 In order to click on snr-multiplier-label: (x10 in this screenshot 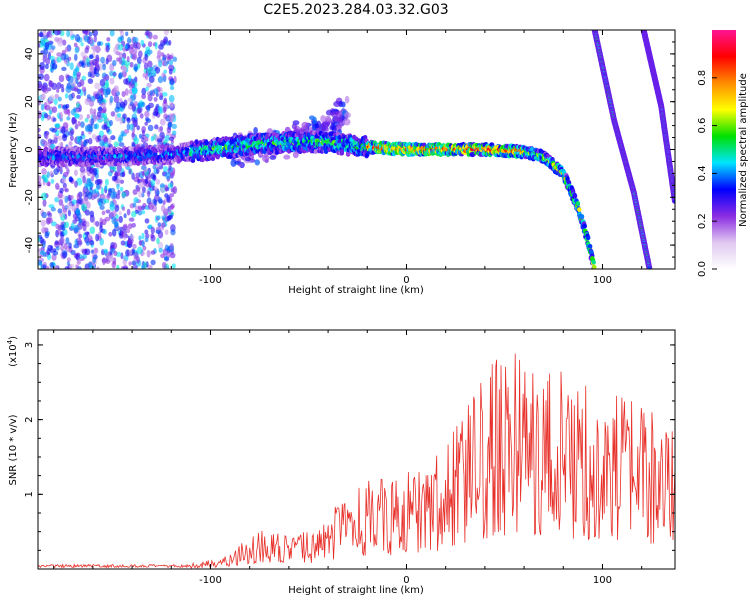, I will do `click(13, 355)`.